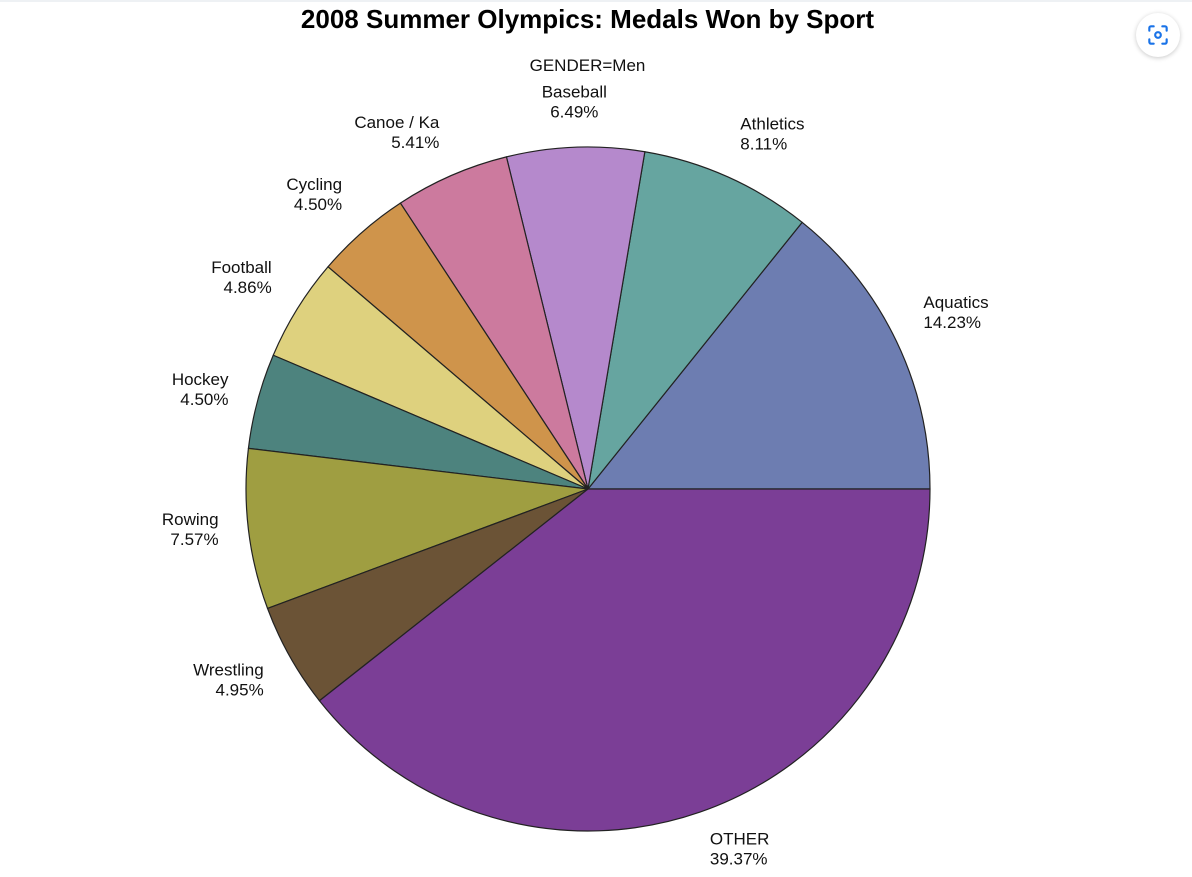  What do you see at coordinates (587, 65) in the screenshot?
I see `chart-subtitle: GENDER=Men` at bounding box center [587, 65].